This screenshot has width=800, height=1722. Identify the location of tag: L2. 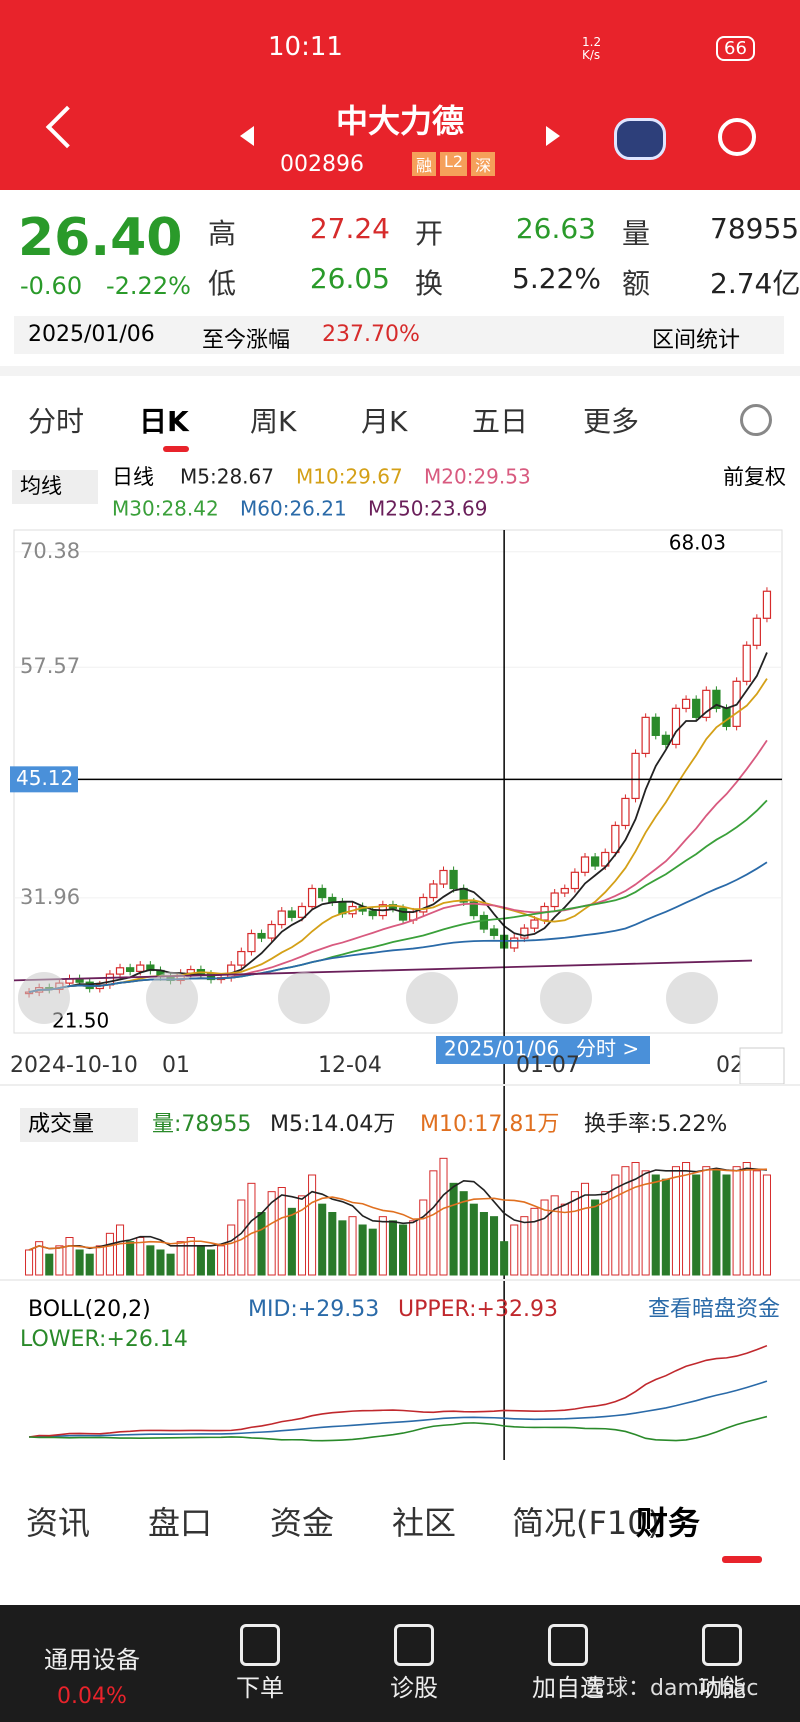
(454, 164).